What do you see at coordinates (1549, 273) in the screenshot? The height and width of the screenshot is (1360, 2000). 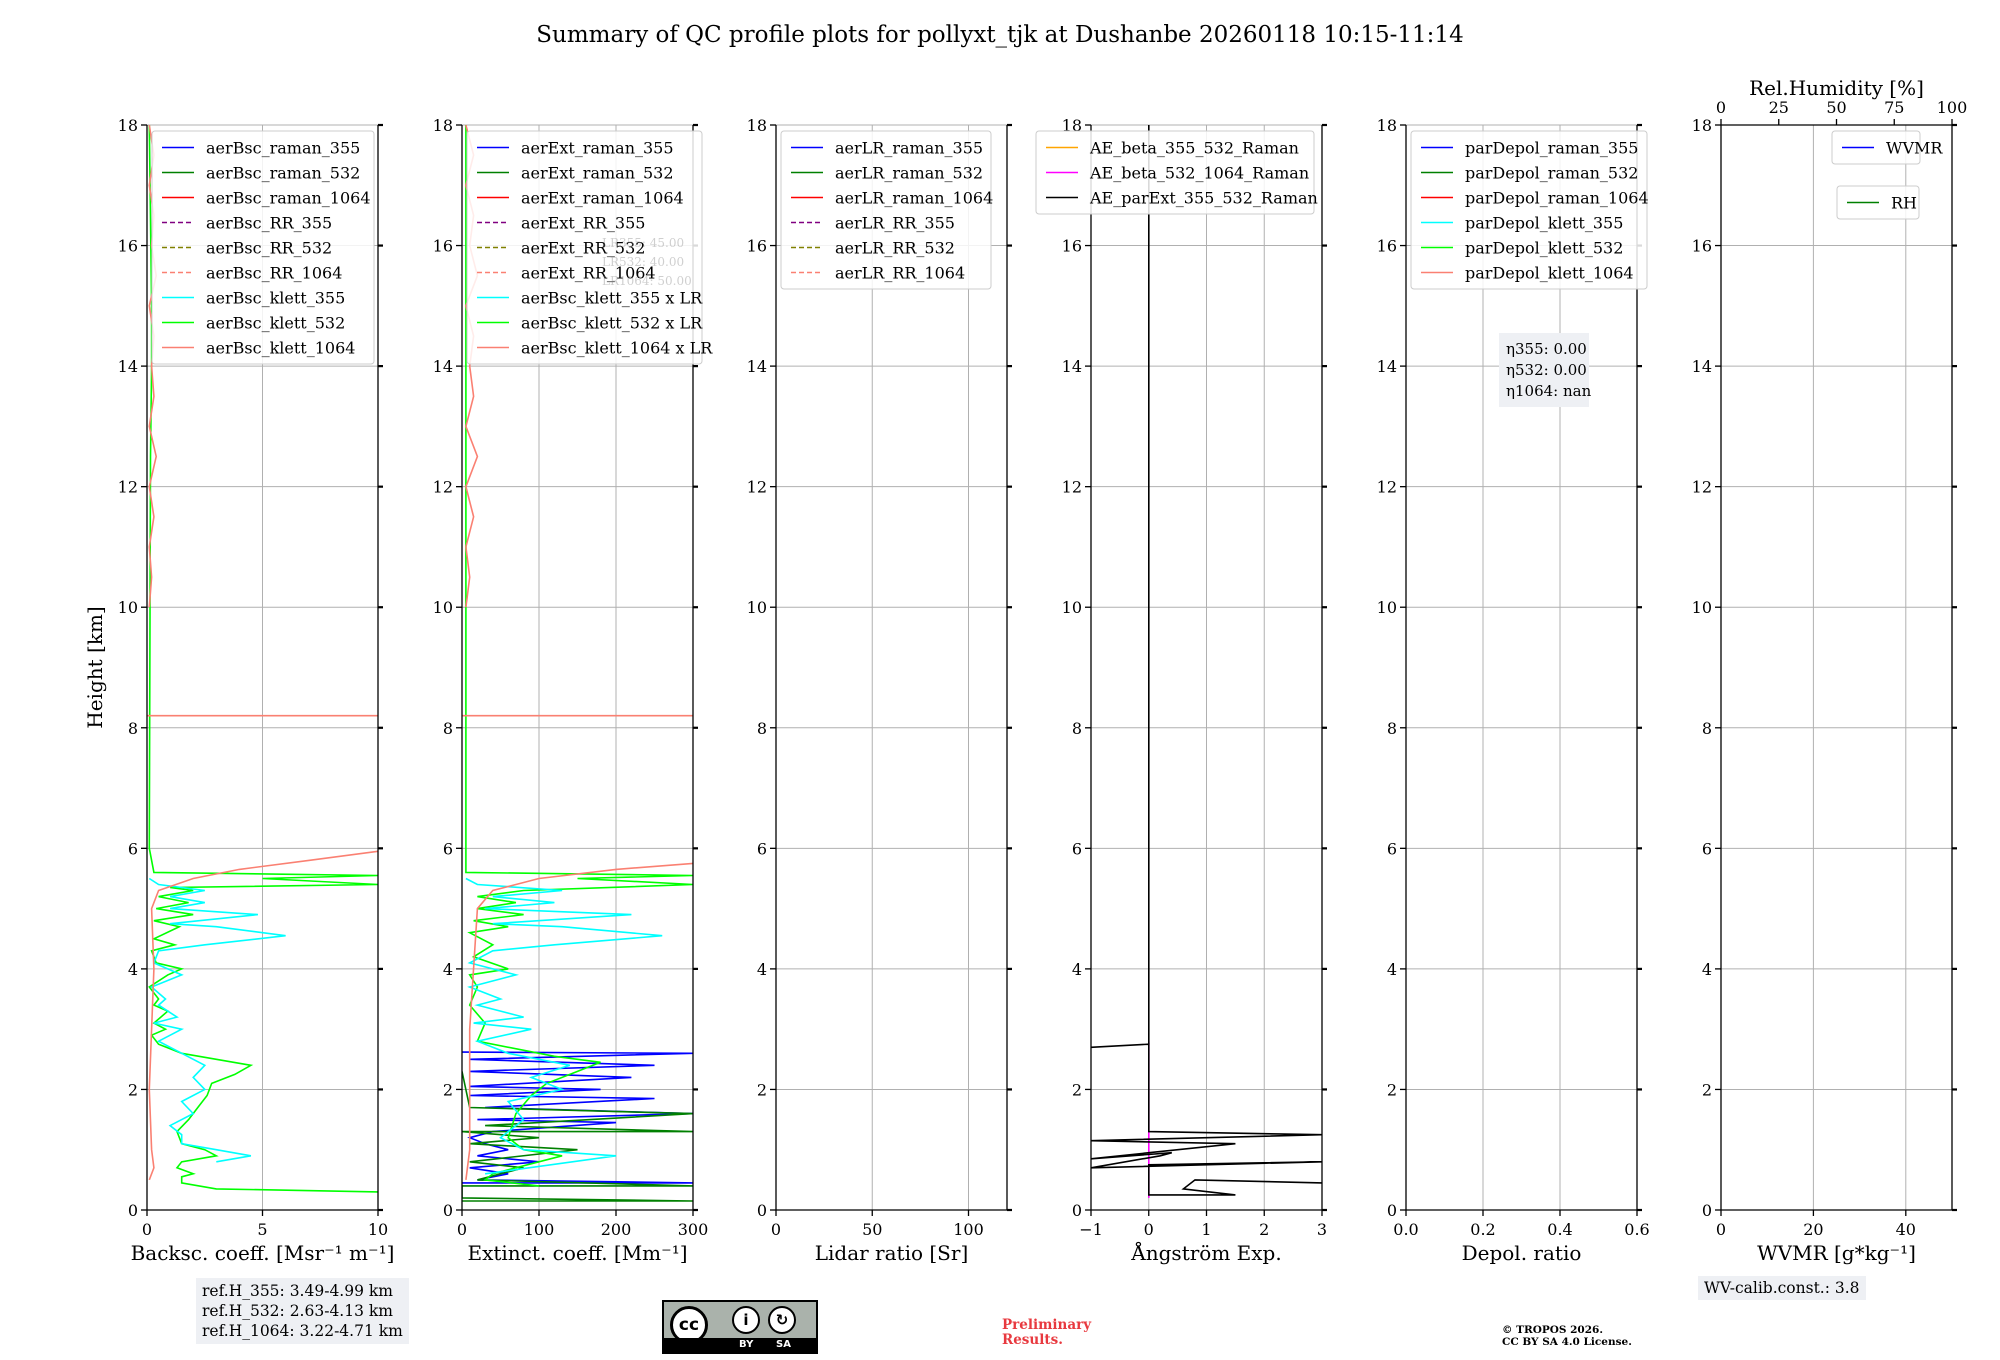 I see `legend-label: parDepol_klett_1064` at bounding box center [1549, 273].